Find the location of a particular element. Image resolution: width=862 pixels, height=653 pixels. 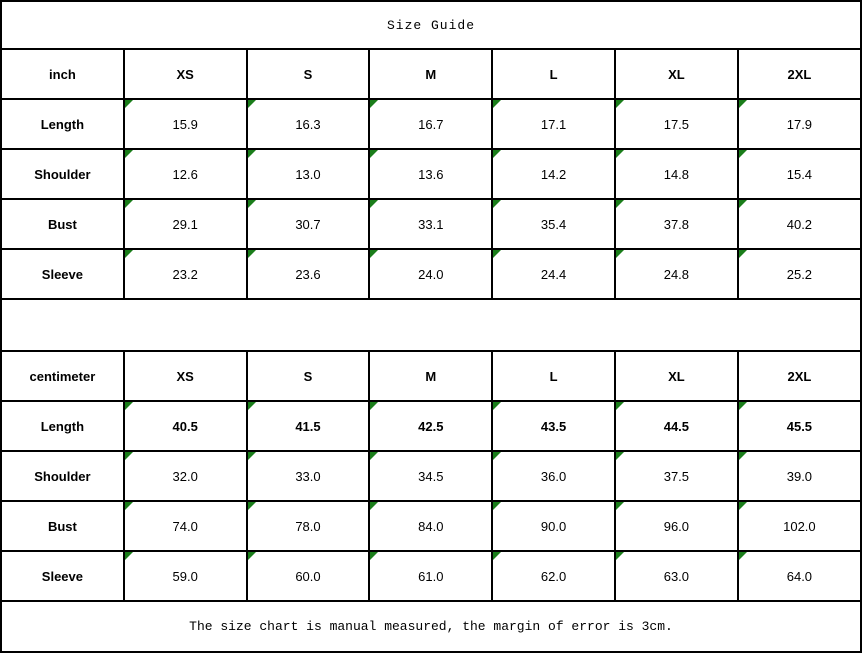

size-value-cell: 17.5 is located at coordinates (676, 124).